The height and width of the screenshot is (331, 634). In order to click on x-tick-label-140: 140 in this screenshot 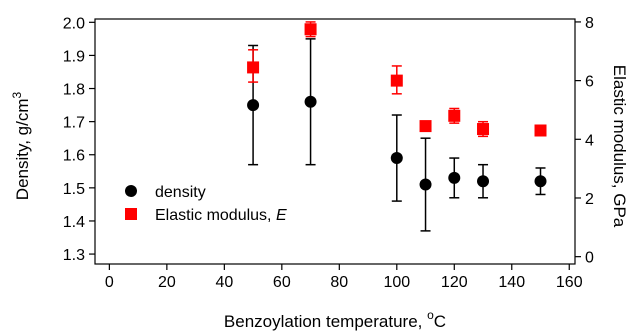, I will do `click(511, 282)`.